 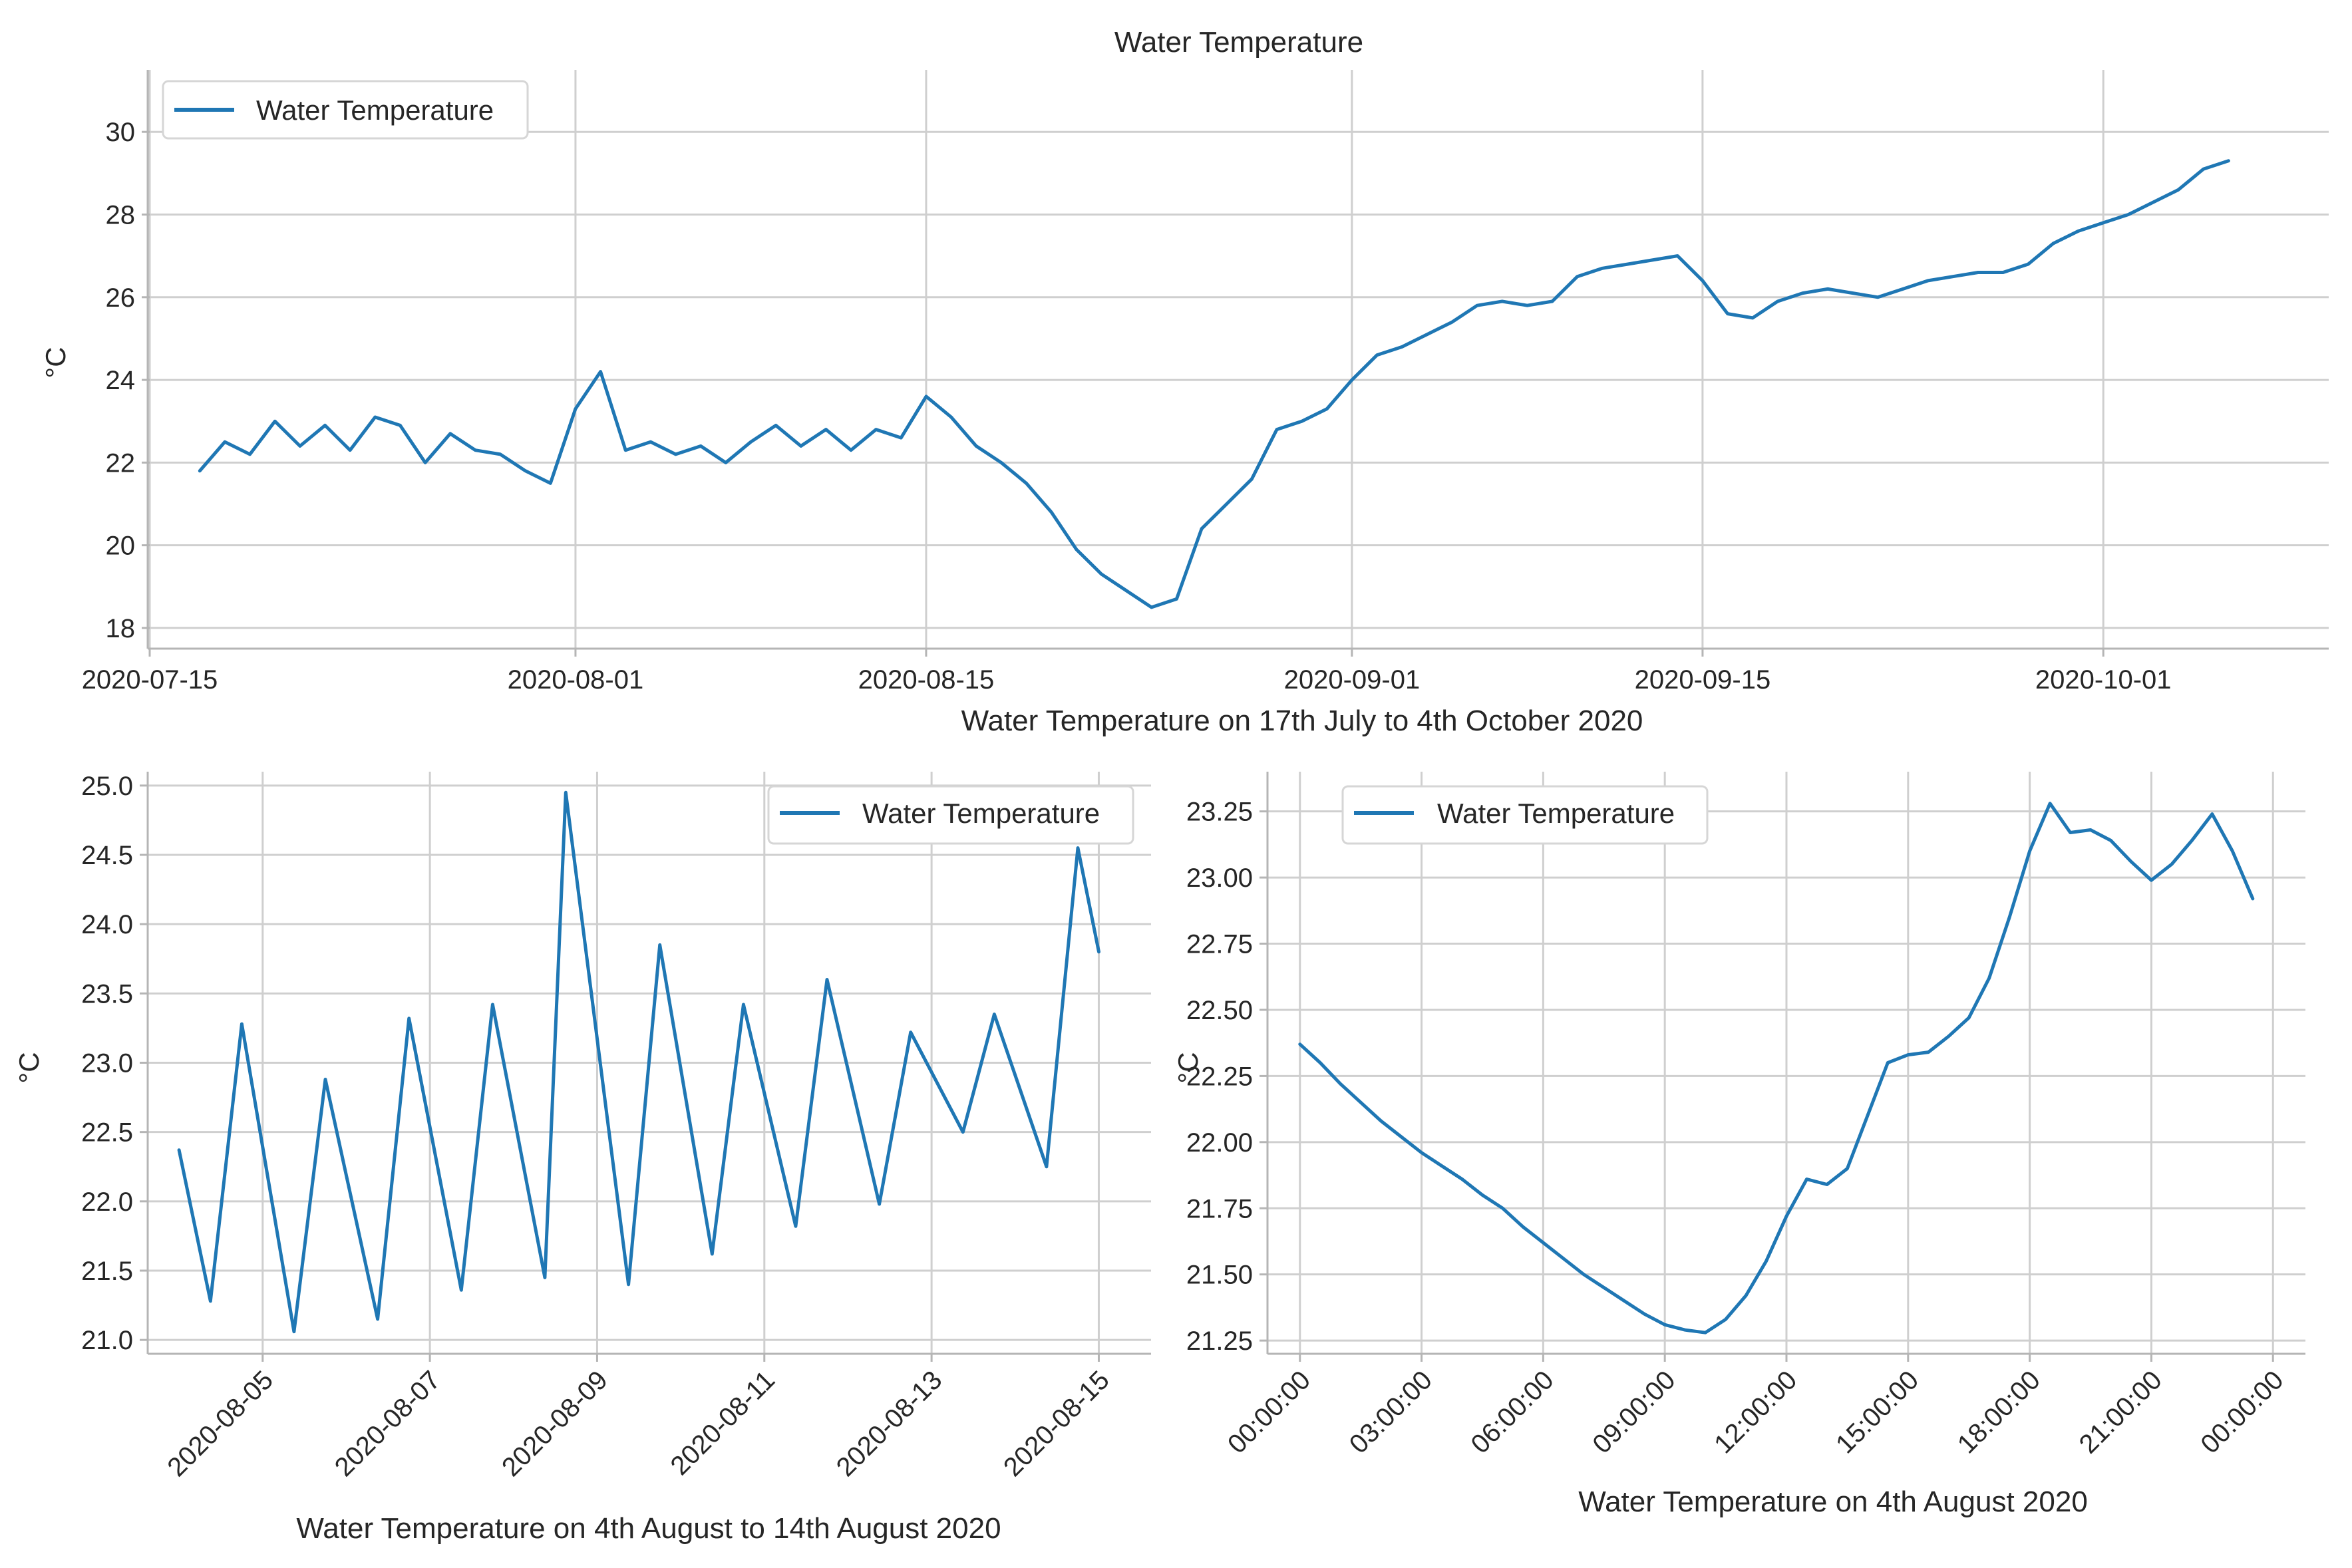 I want to click on y-tick-label: 22.5, so click(x=107, y=1133).